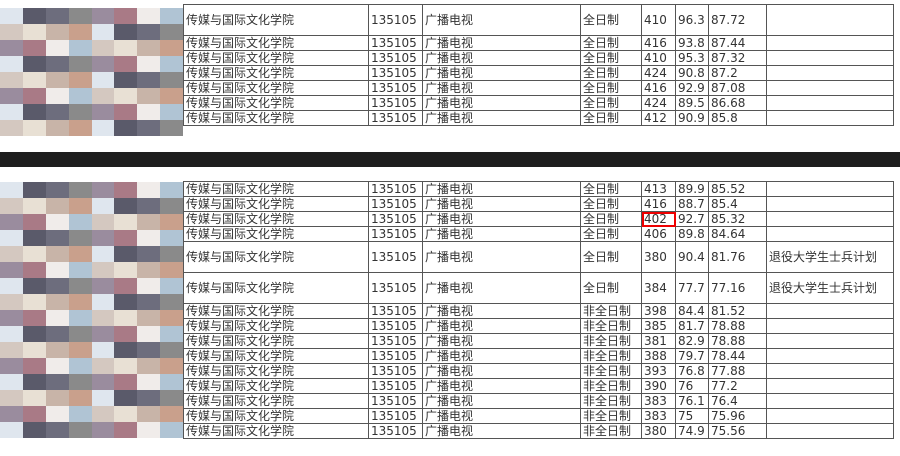 This screenshot has height=456, width=900. I want to click on table-row: 传媒与国际文化学院 135105 广播电视 非全日制 380 74.9 75.56, so click(538, 431).